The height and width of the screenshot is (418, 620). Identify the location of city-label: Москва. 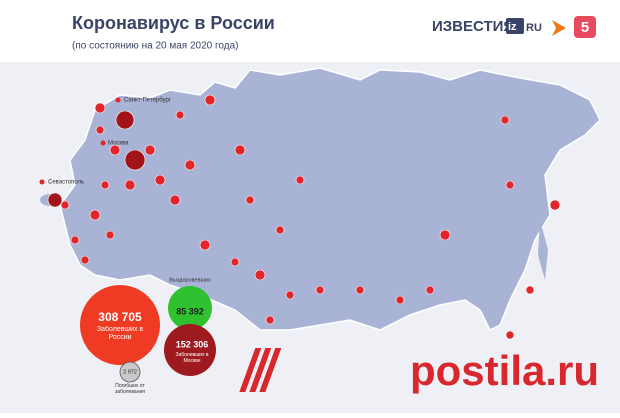
(118, 144).